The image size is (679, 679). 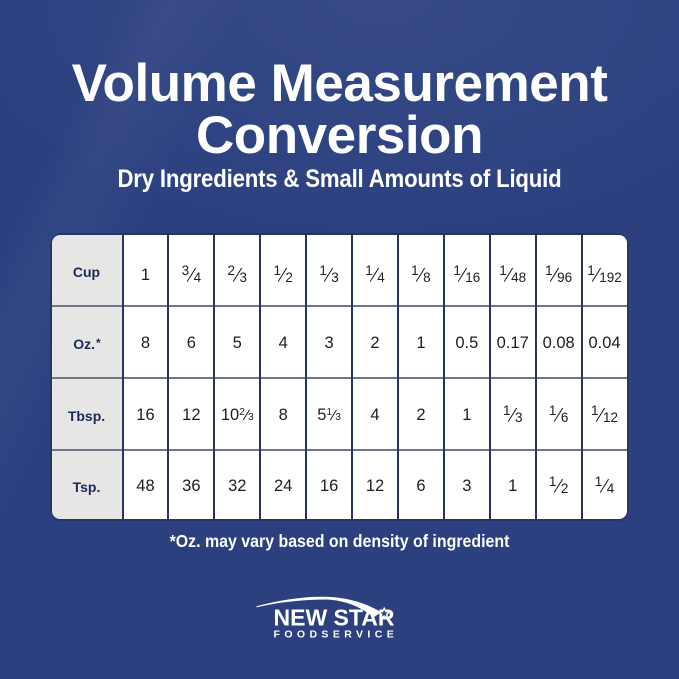 I want to click on svg-text: NEW STAR, so click(x=334, y=618).